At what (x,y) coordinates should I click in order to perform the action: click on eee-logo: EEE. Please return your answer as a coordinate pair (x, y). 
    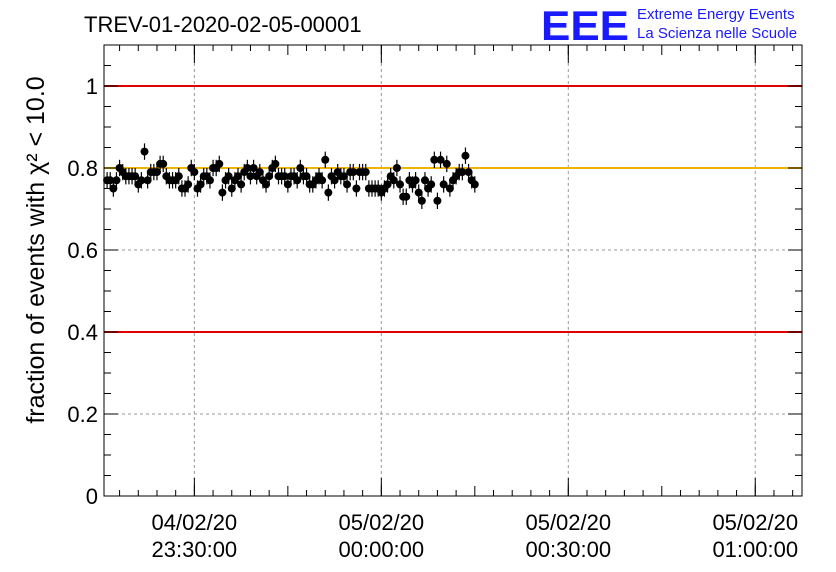
    Looking at the image, I should click on (585, 25).